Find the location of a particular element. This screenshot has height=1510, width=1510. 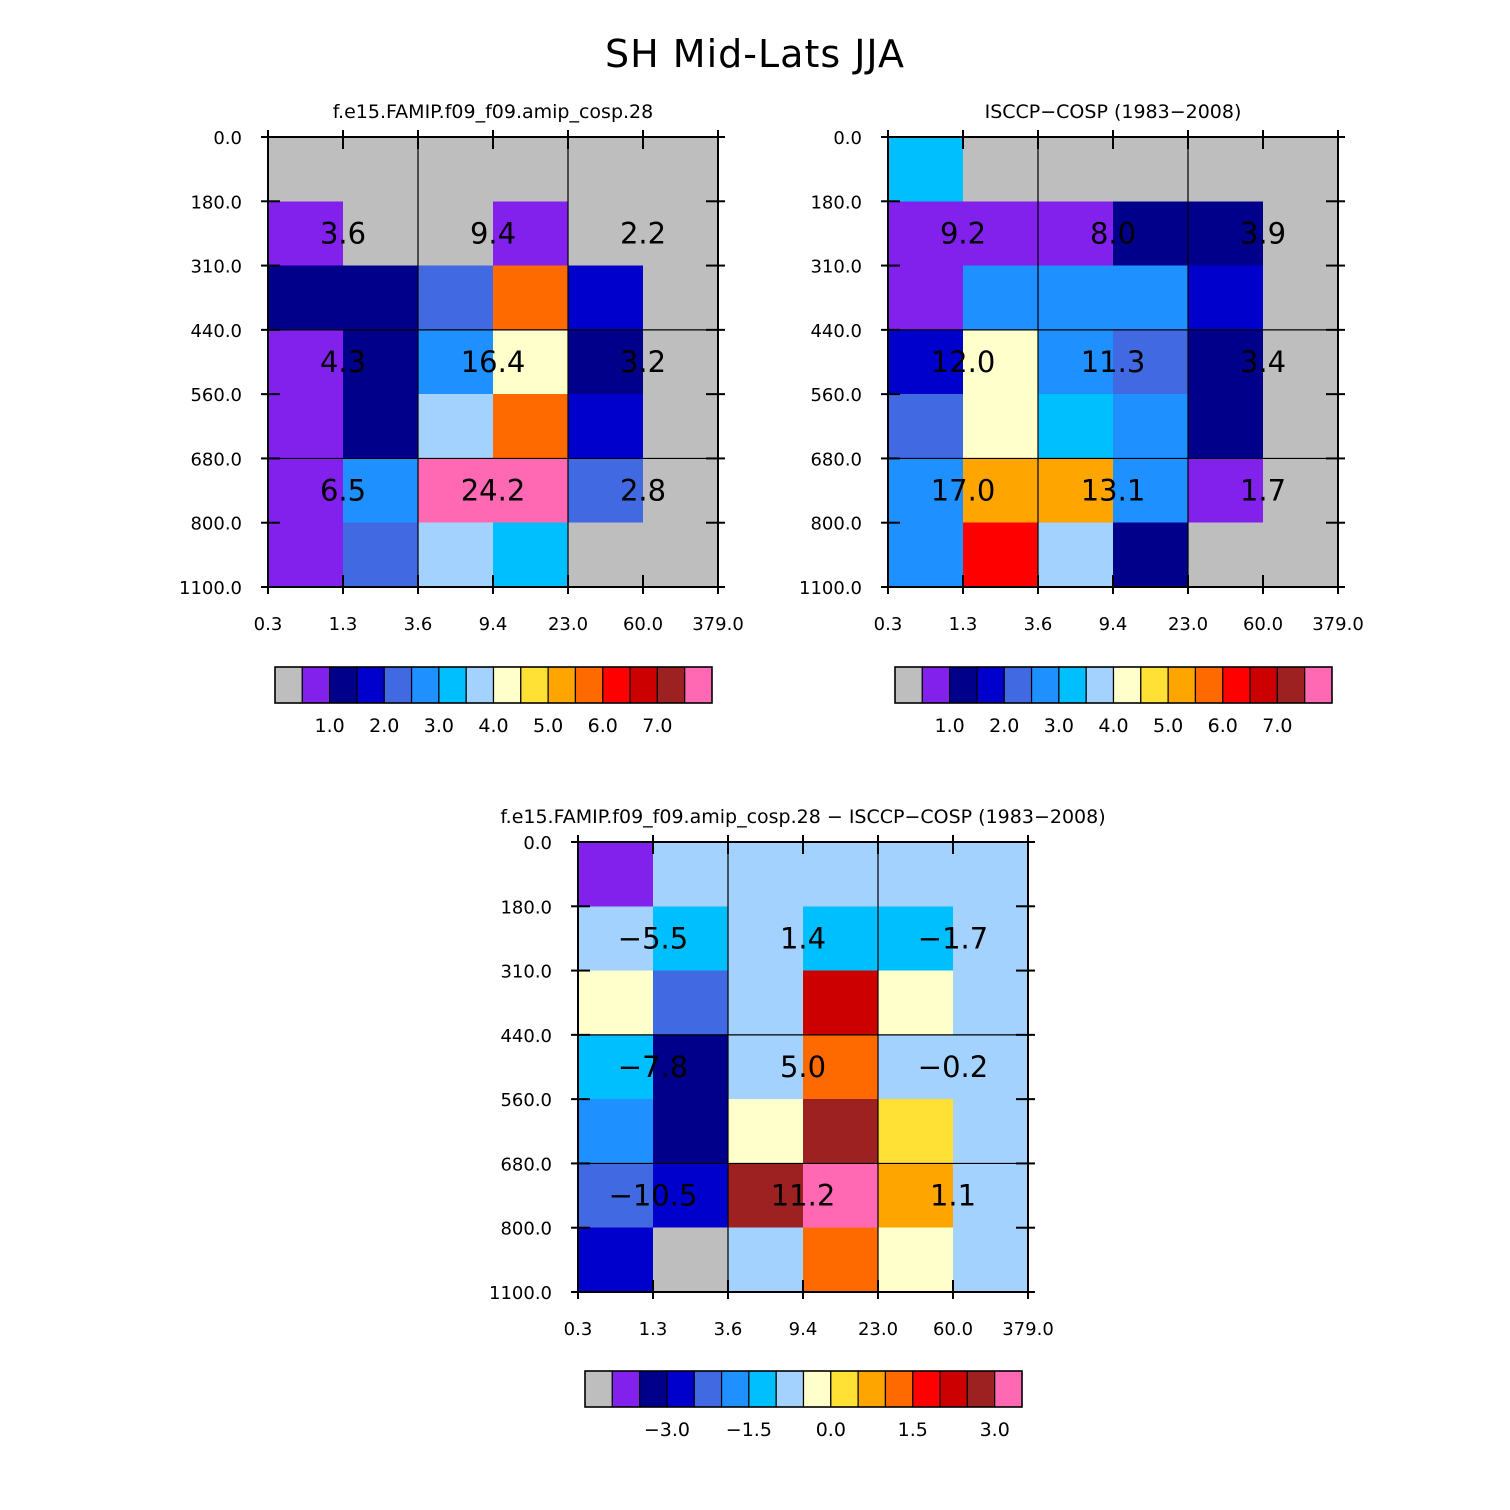

x-tick-label: 23.0 is located at coordinates (1188, 624).